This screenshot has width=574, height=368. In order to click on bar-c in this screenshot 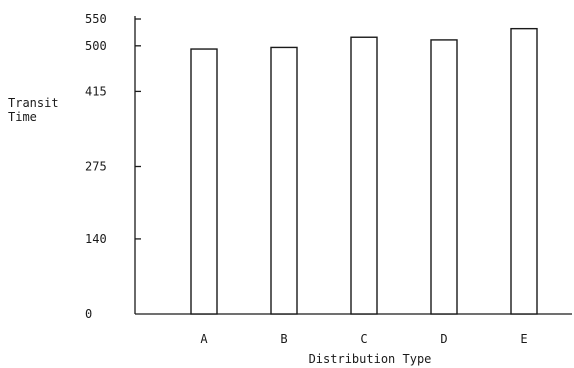, I will do `click(364, 175)`.